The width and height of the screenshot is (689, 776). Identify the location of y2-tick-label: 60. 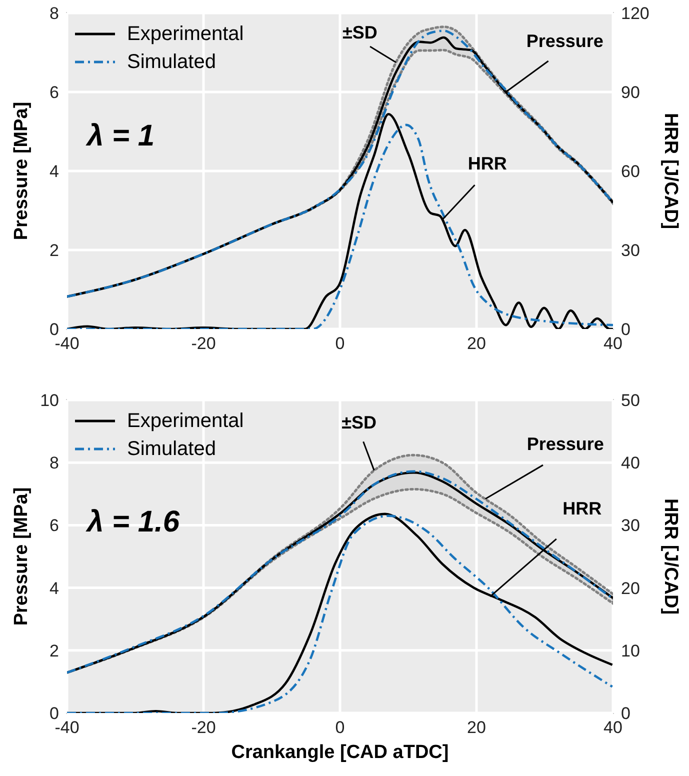
(630, 171).